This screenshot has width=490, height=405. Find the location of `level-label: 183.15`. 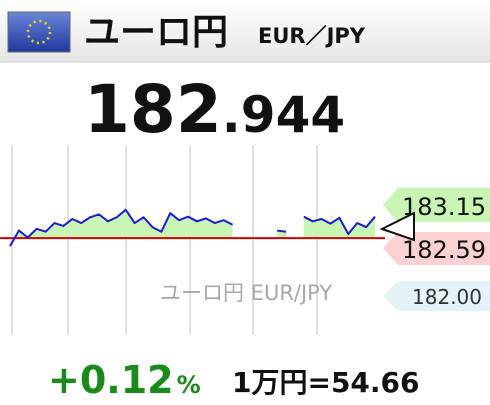

level-label: 183.15 is located at coordinates (444, 207).